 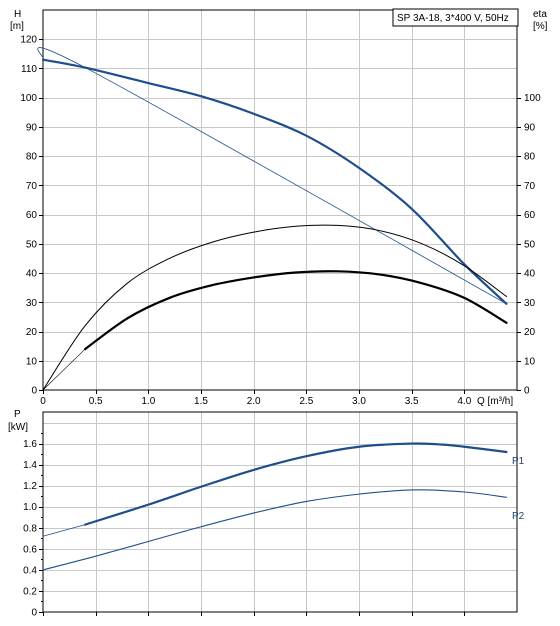 What do you see at coordinates (30, 465) in the screenshot?
I see `p-tick-label: 1.4` at bounding box center [30, 465].